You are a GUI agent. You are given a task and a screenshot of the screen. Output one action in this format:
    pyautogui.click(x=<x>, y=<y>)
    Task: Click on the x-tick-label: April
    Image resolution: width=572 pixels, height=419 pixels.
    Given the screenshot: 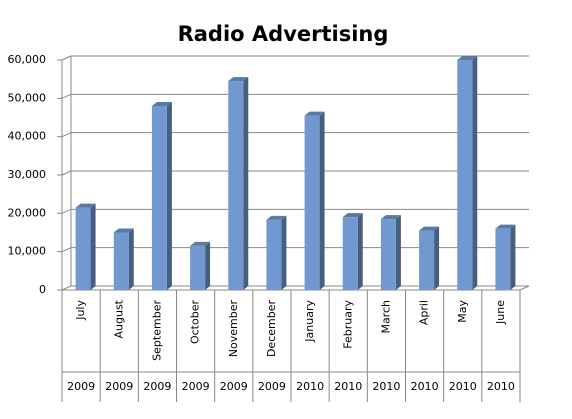 What is the action you would take?
    pyautogui.click(x=424, y=312)
    